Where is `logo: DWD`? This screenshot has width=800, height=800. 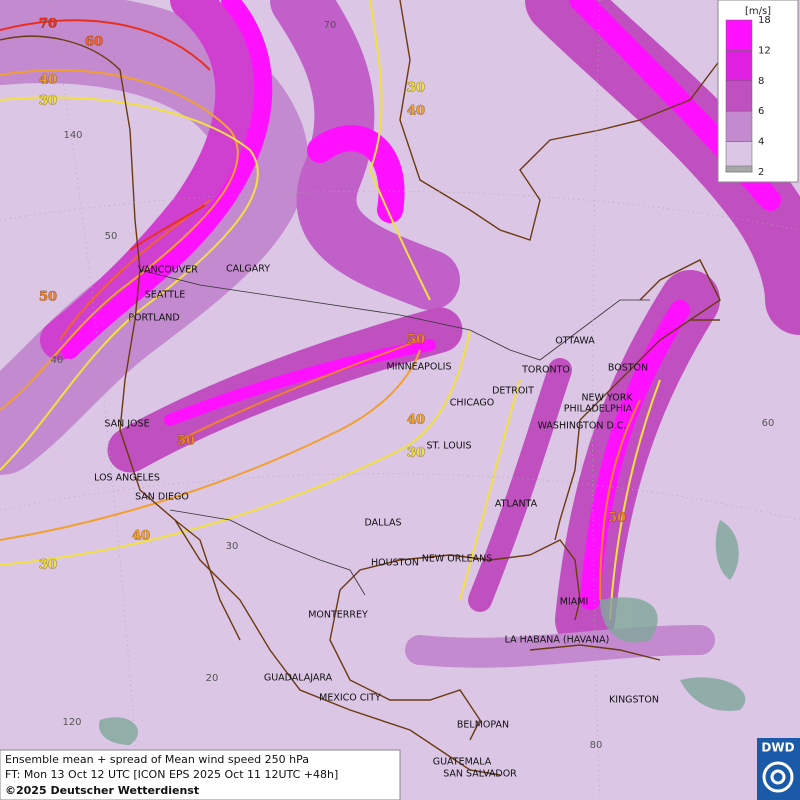
logo: DWD is located at coordinates (778, 769).